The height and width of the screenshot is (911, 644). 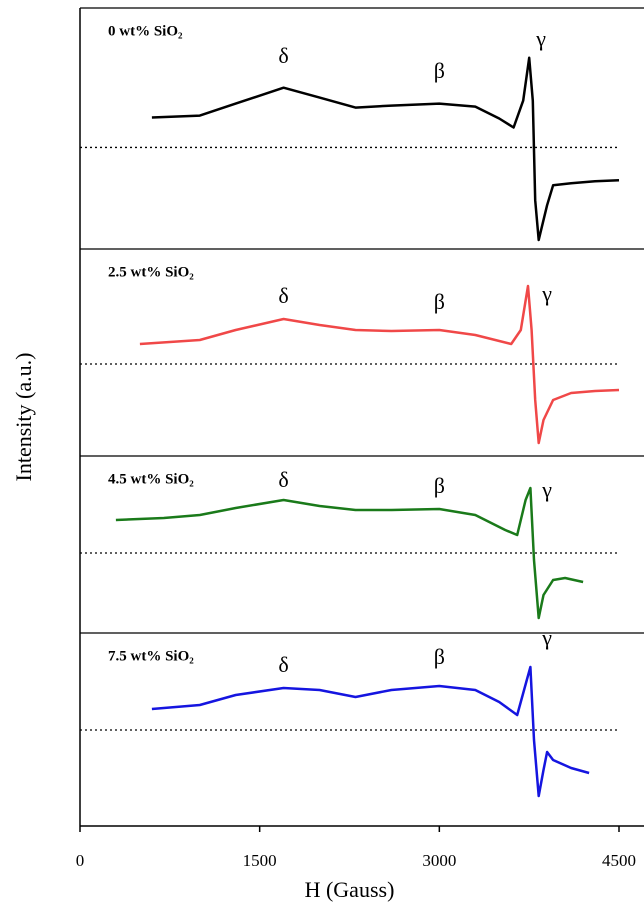 What do you see at coordinates (619, 860) in the screenshot?
I see `x-tick-label: 4500` at bounding box center [619, 860].